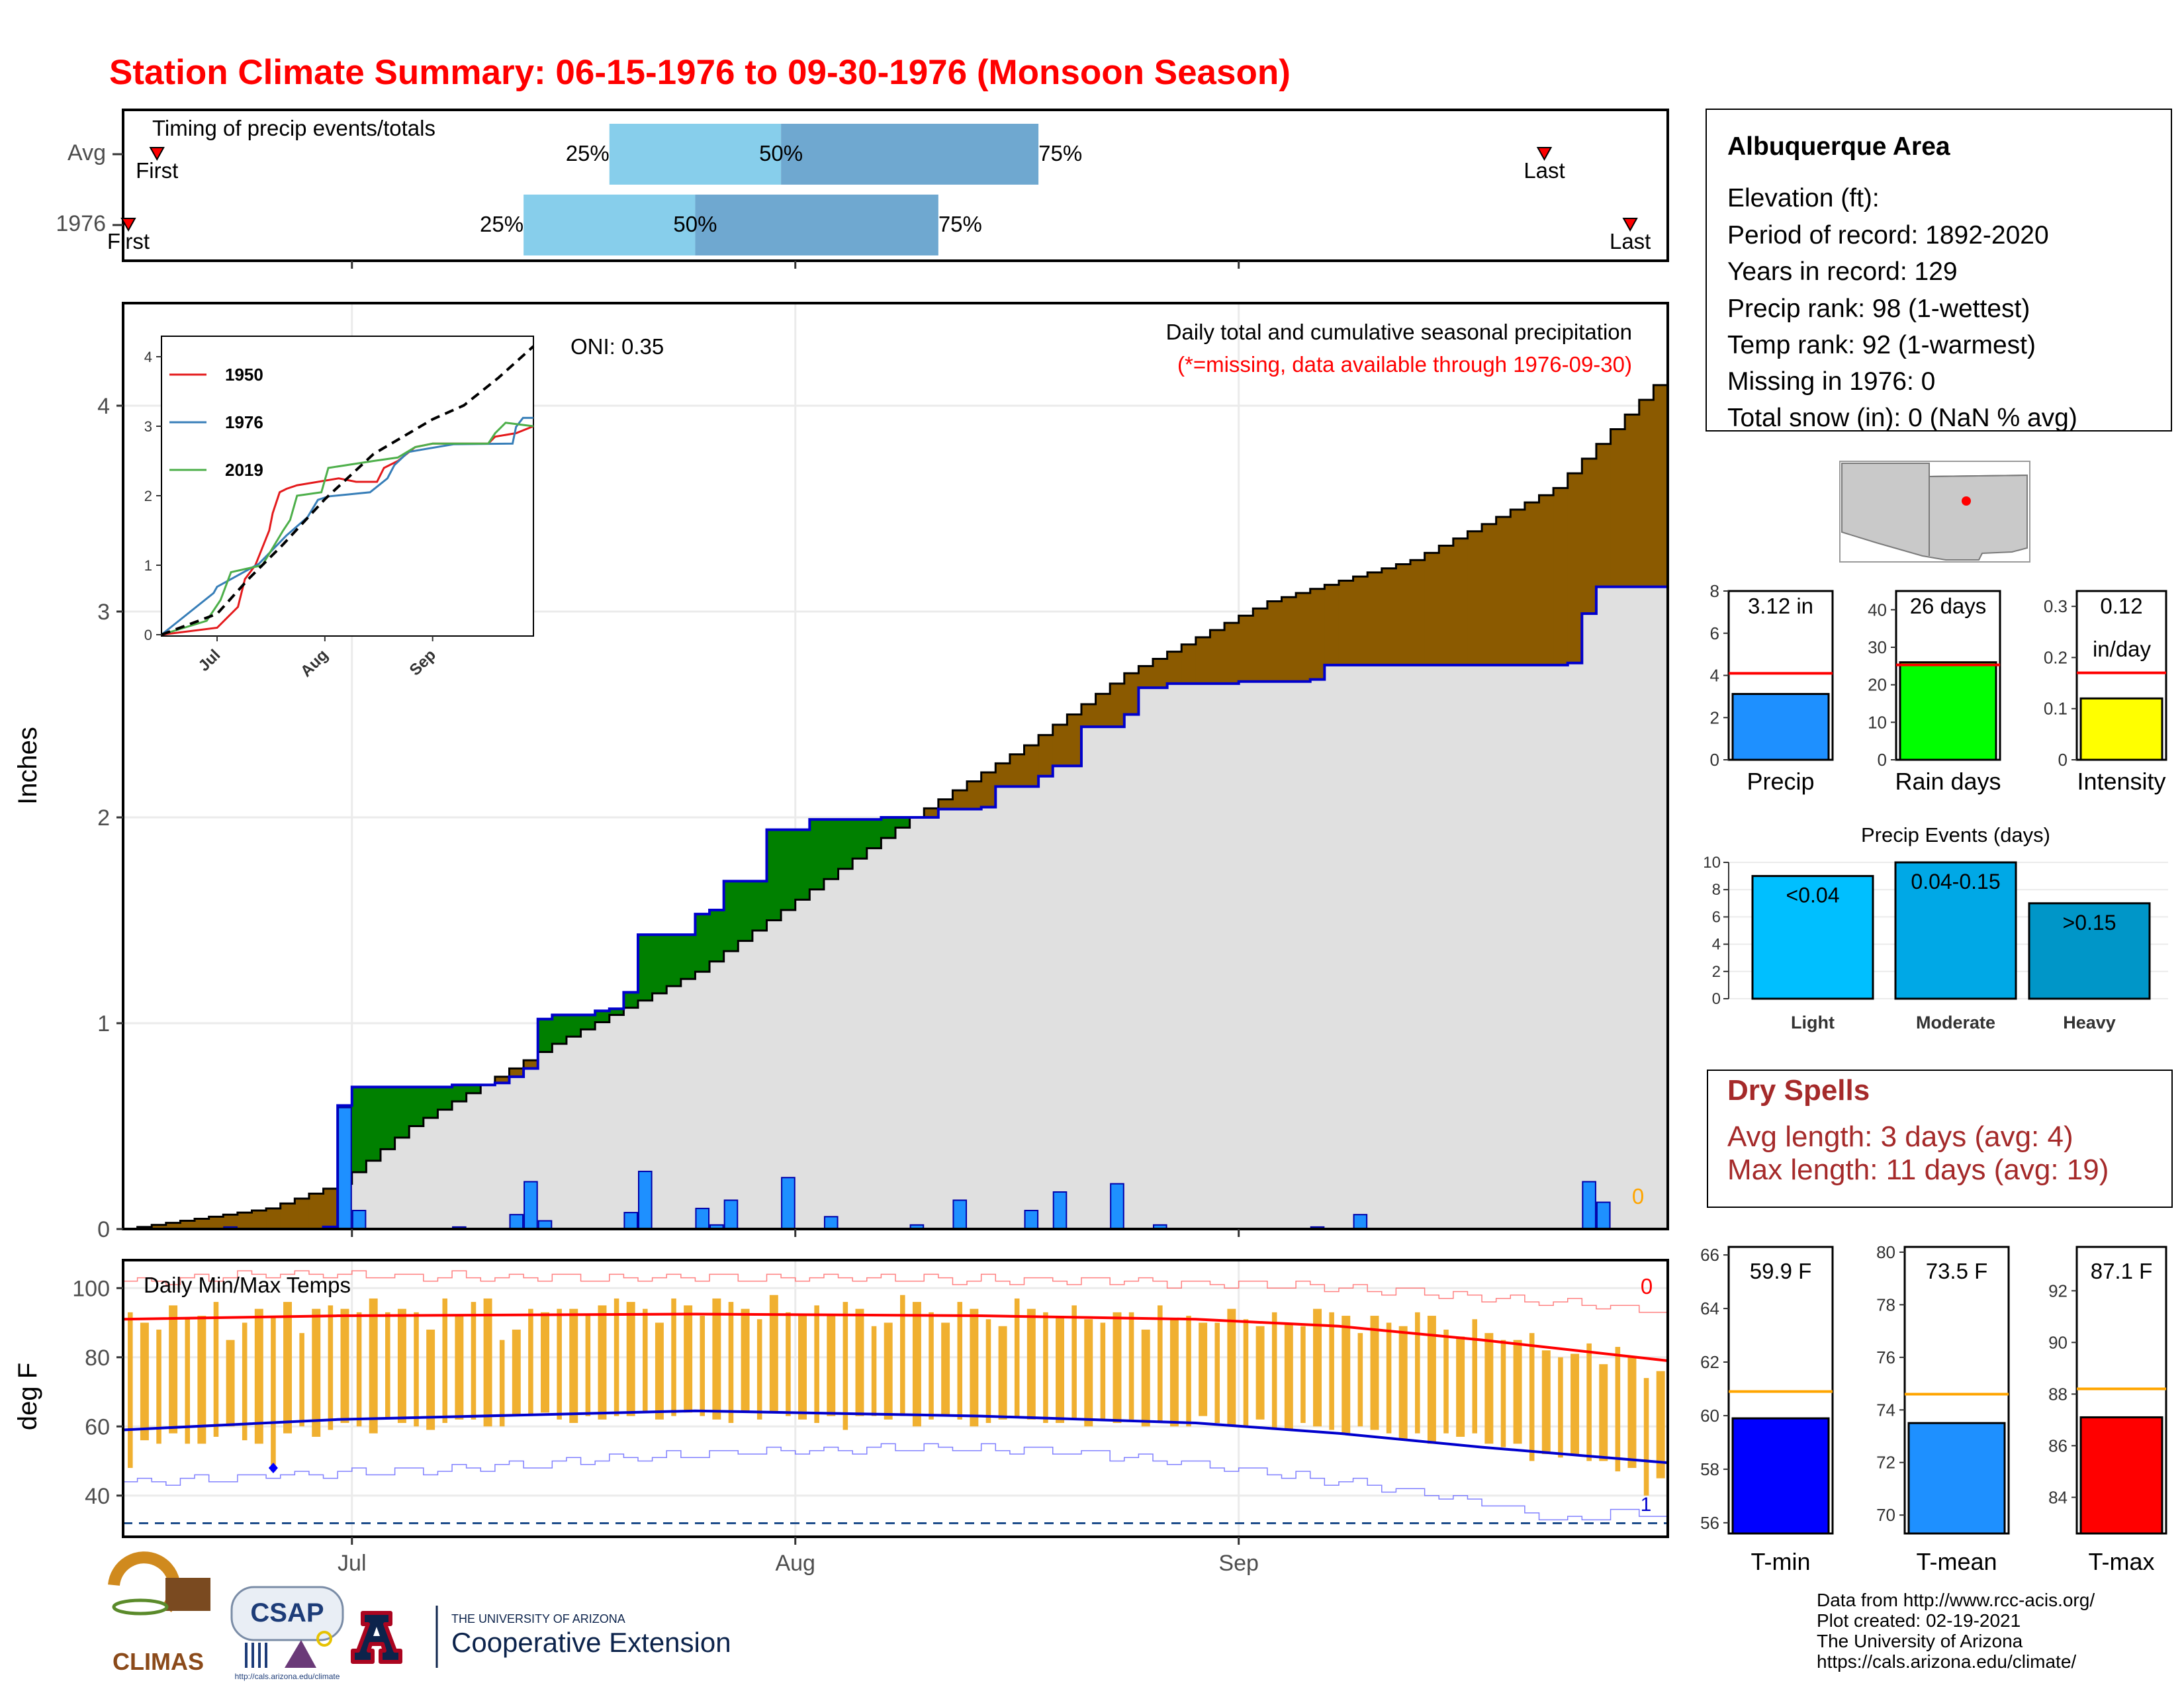 The image size is (2184, 1691). Describe the element at coordinates (1060, 153) in the screenshot. I see `timing-avg-q75-label: 75%` at that location.